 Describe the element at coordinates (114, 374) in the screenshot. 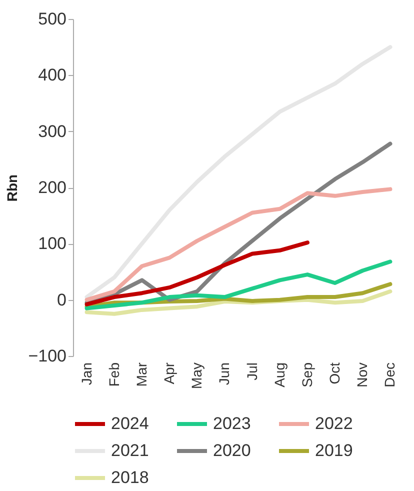

I see `x-tick-label: Feb` at that location.